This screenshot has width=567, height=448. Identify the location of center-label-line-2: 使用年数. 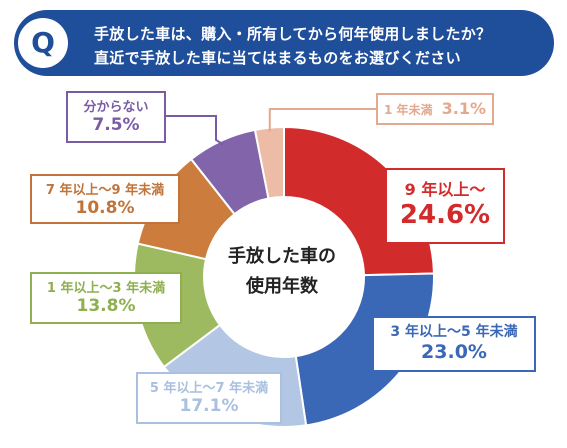
(282, 286).